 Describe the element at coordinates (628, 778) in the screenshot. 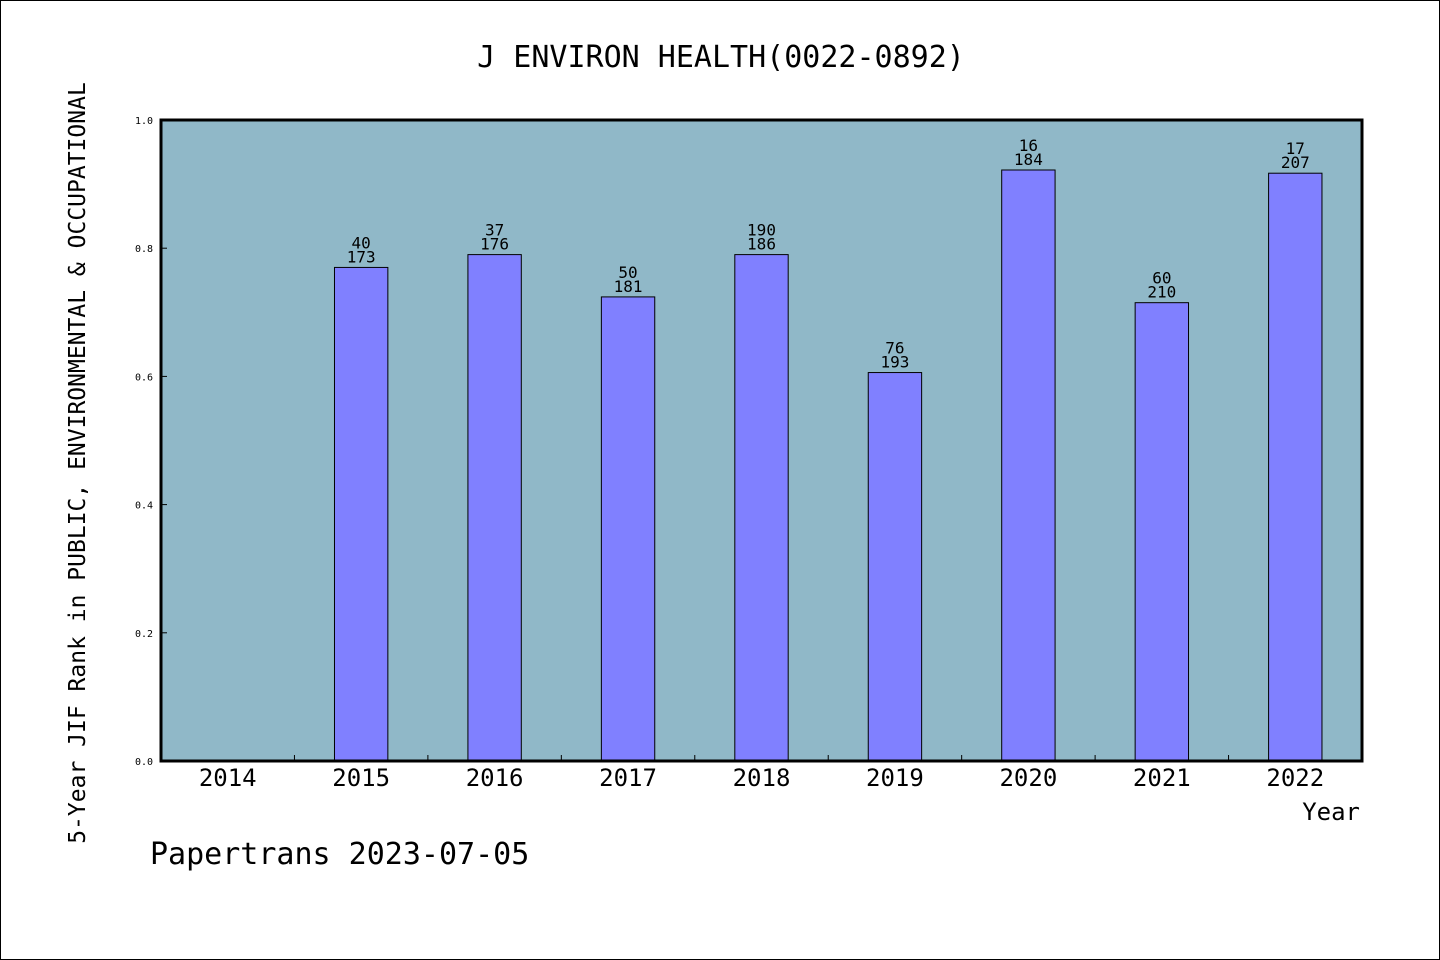

I see `x-tick-label: 2017` at that location.